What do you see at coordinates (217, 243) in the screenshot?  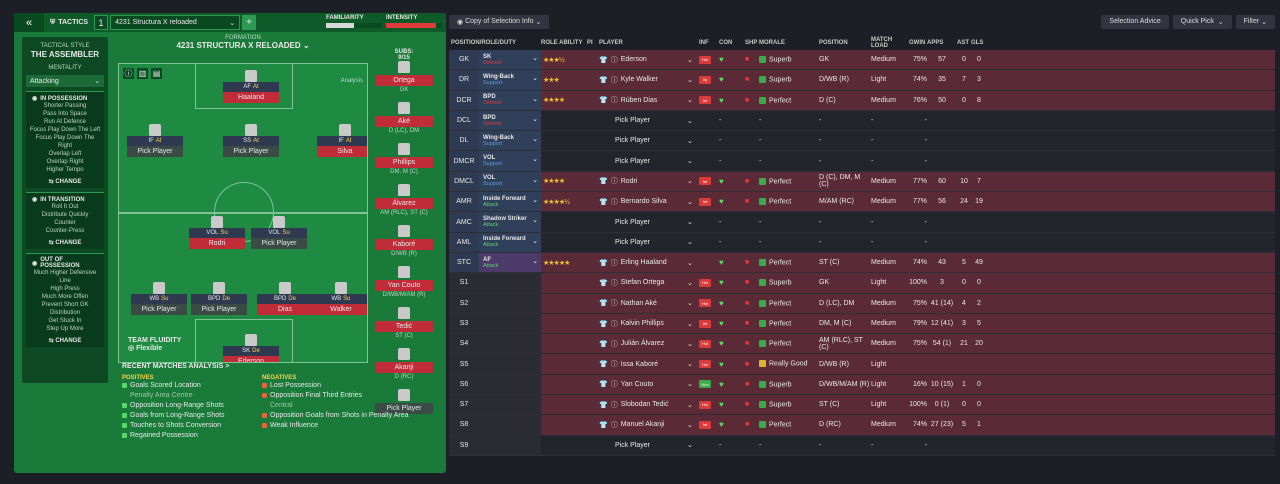 I see `player-name: Rodri` at bounding box center [217, 243].